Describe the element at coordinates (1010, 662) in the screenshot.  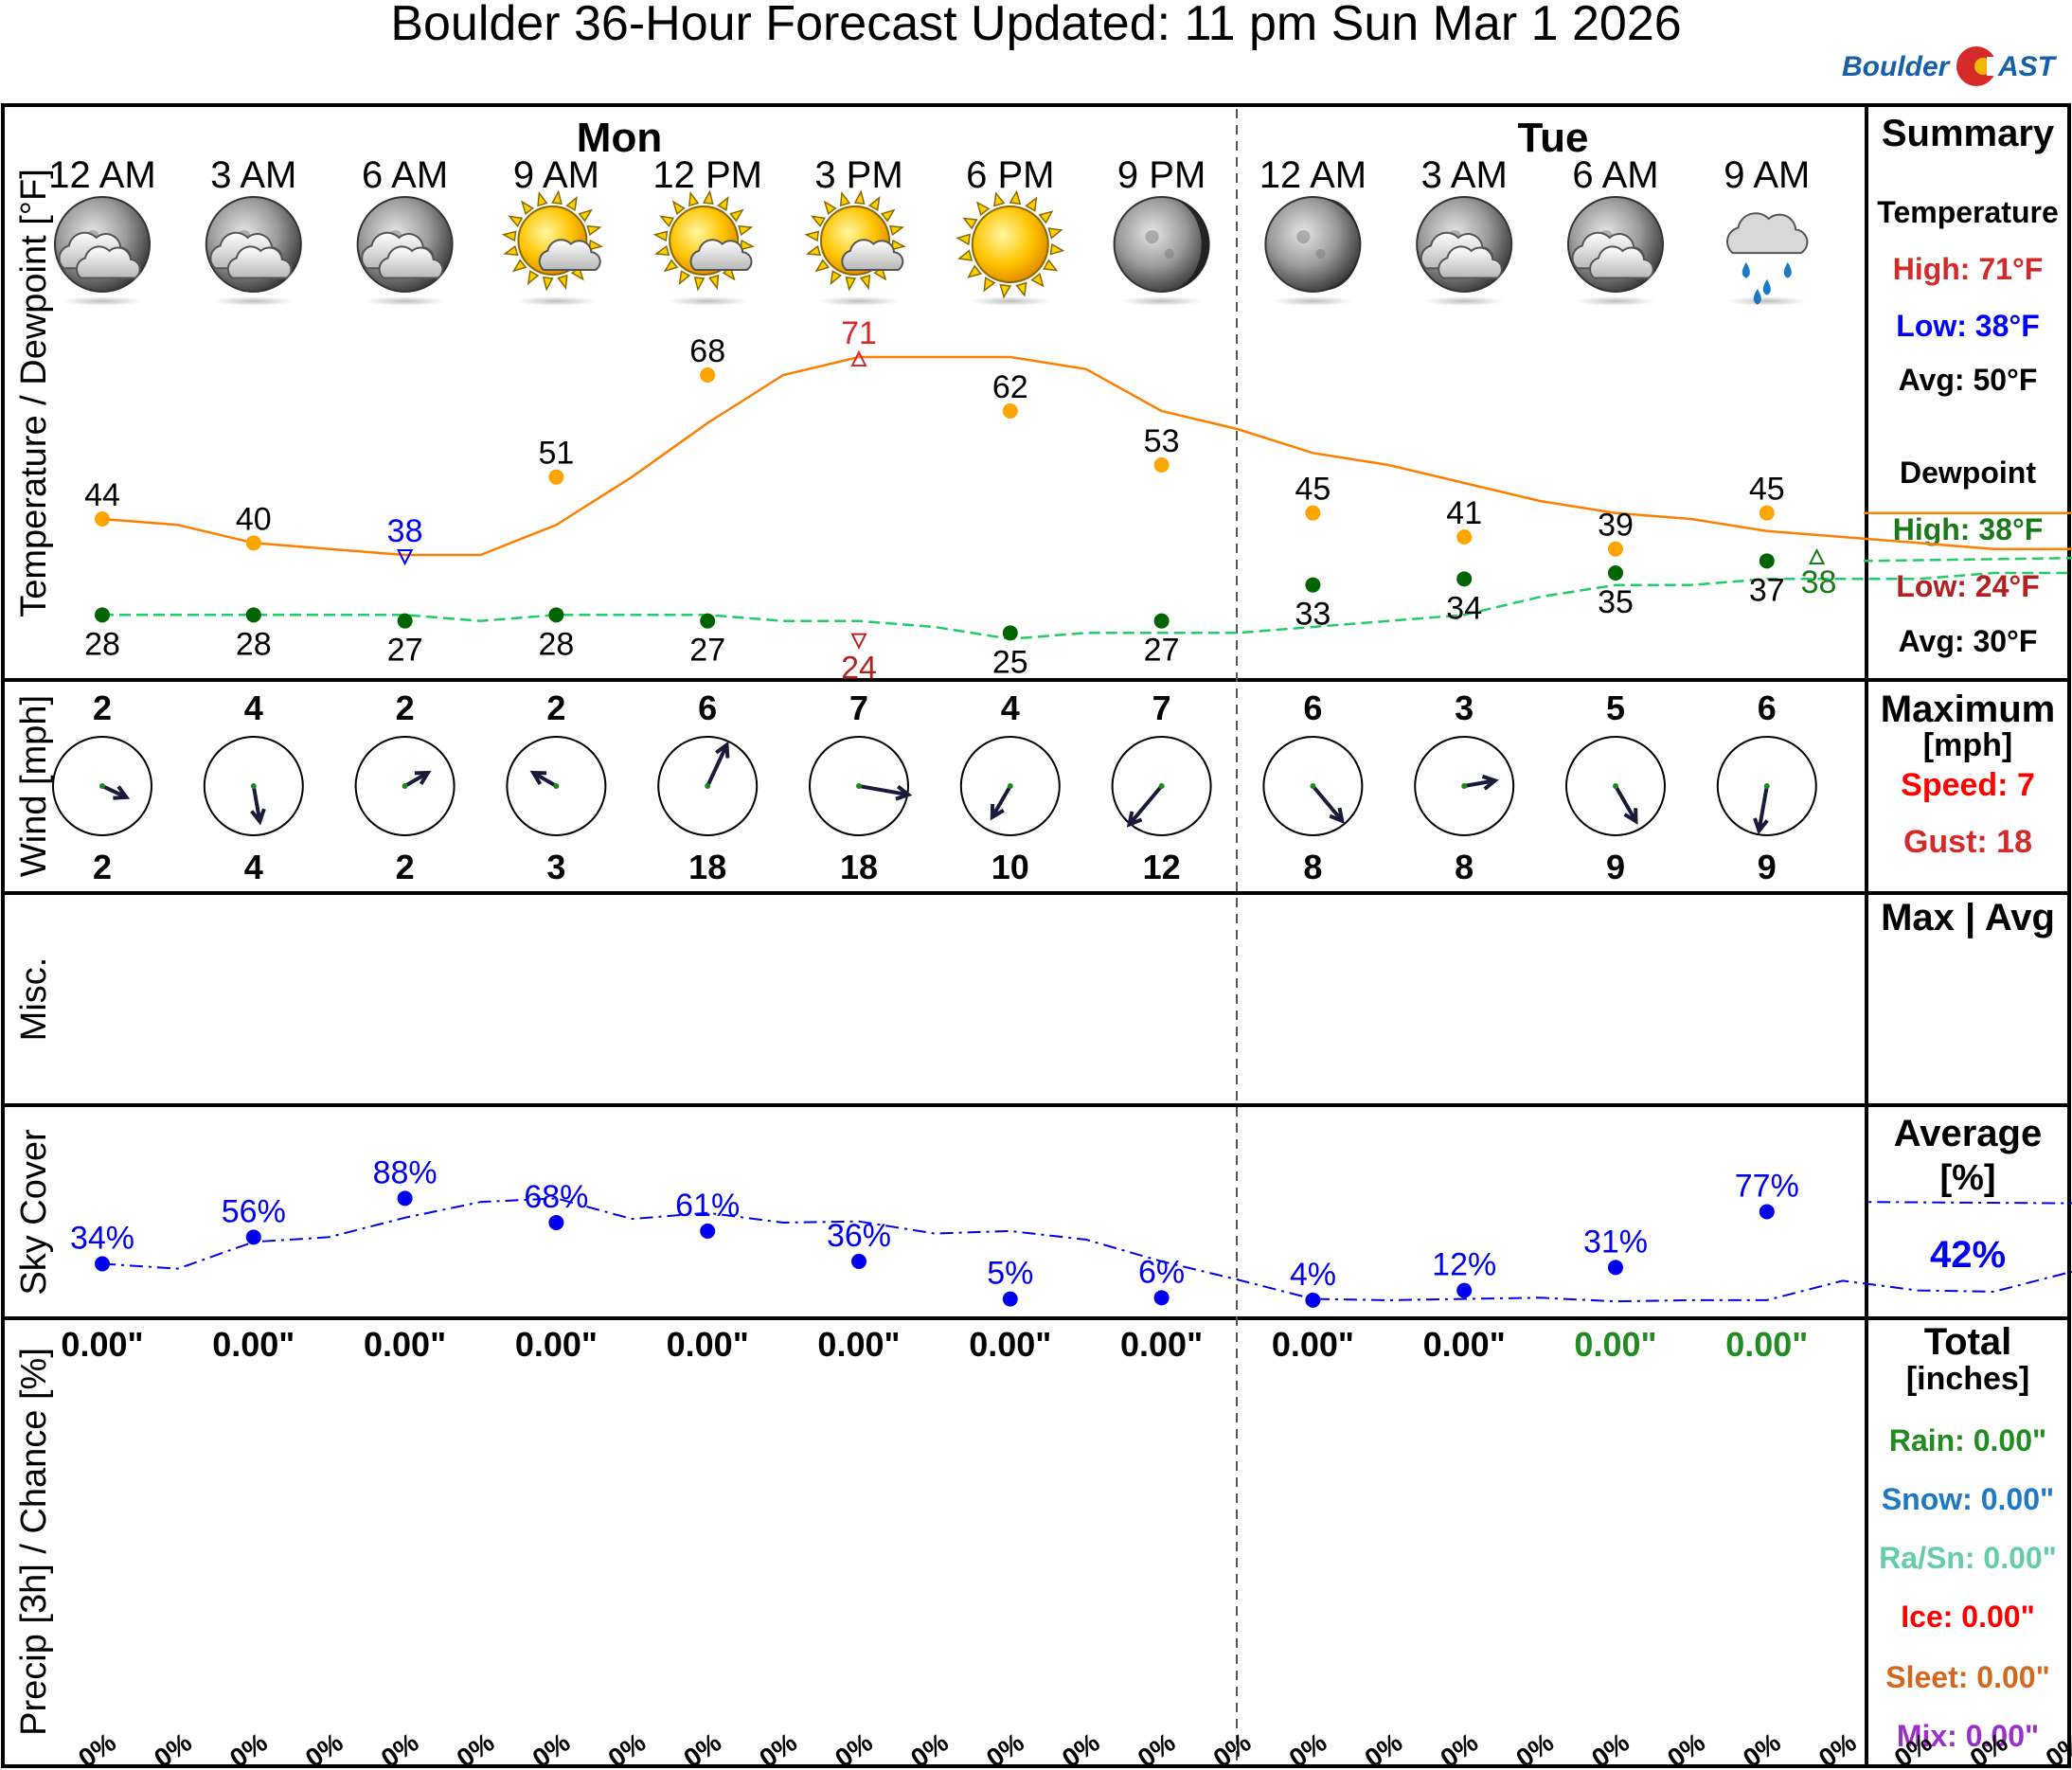
I see `dew-label-6: 25` at that location.